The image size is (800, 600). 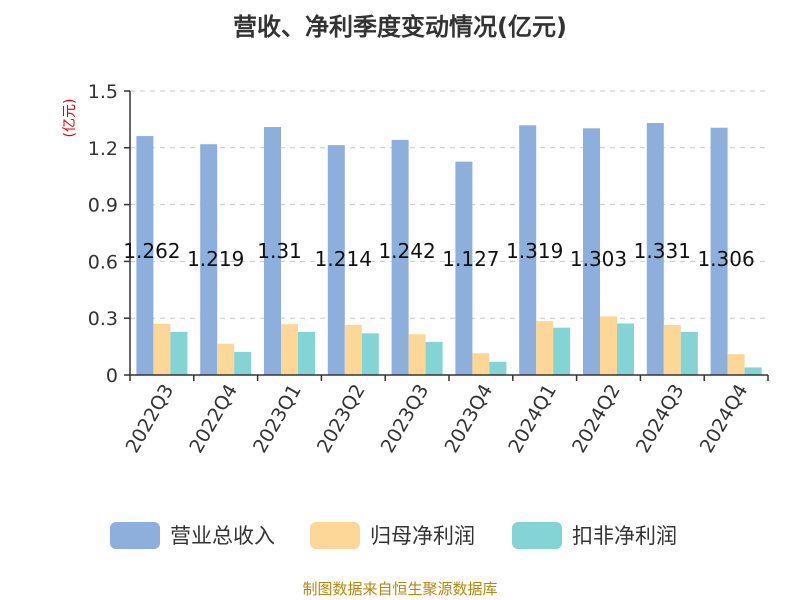 I want to click on x-tick-label: 2024Q2, so click(x=596, y=419).